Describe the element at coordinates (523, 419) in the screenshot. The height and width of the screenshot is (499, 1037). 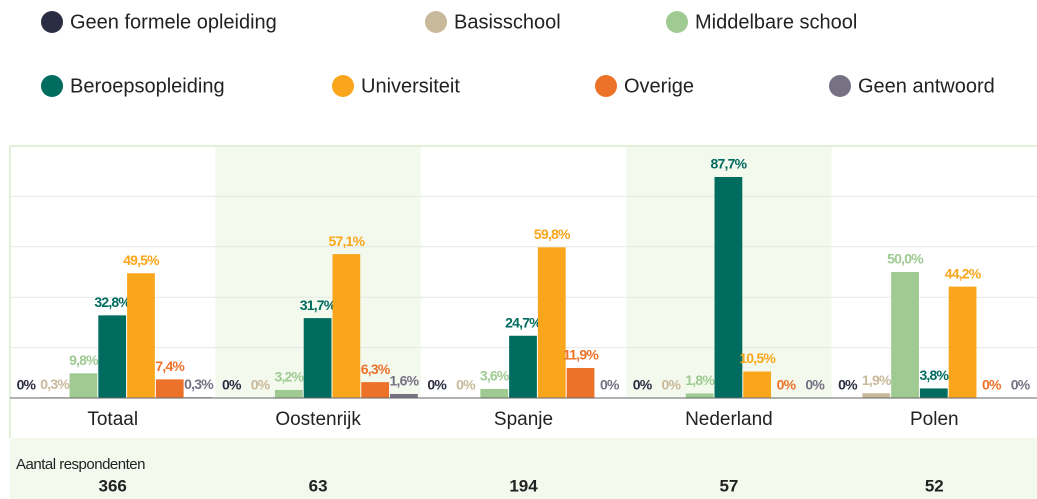
I see `x-tick-label: Spanje` at that location.